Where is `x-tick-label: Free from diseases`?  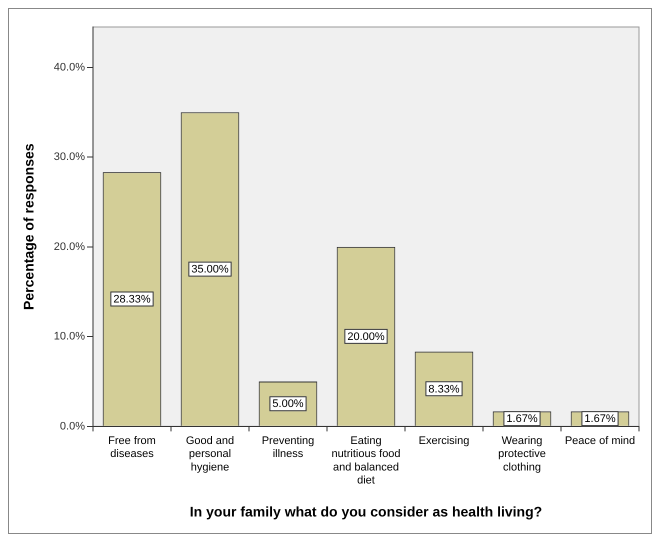
x-tick-label: Free from diseases is located at coordinates (132, 447).